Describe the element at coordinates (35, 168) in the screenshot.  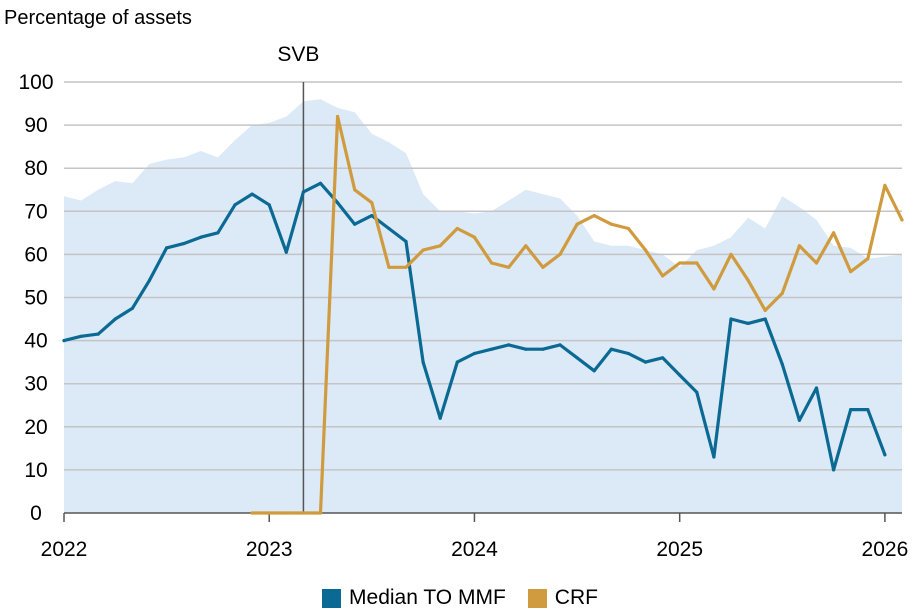
I see `y-tick-80: 80` at that location.